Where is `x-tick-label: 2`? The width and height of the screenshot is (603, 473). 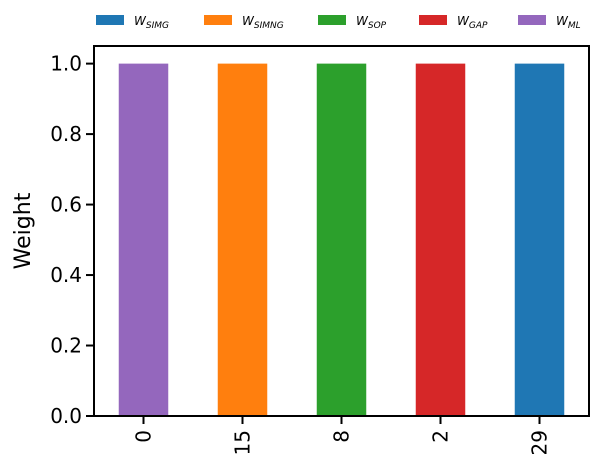 x-tick-label: 2 is located at coordinates (441, 436).